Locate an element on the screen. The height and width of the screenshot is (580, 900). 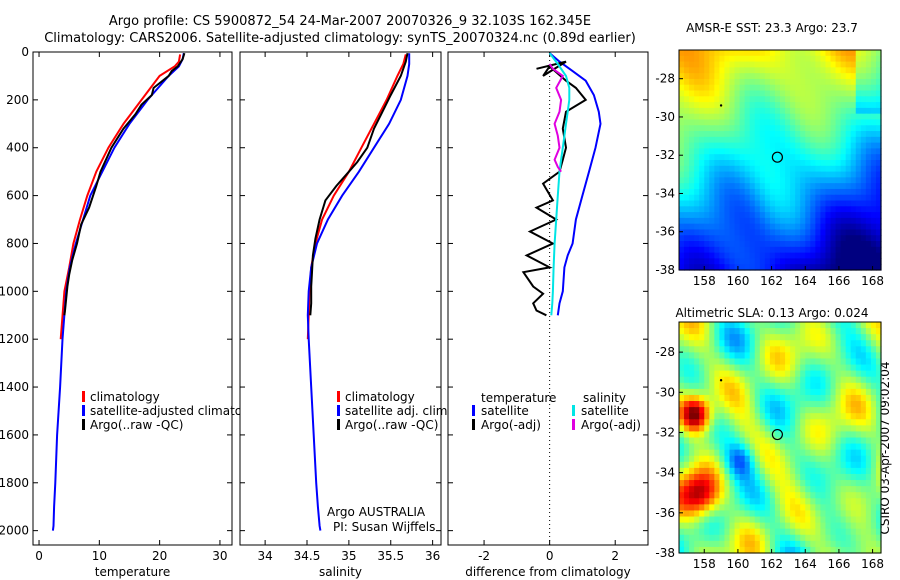
legend-swatch is located at coordinates (338, 424).